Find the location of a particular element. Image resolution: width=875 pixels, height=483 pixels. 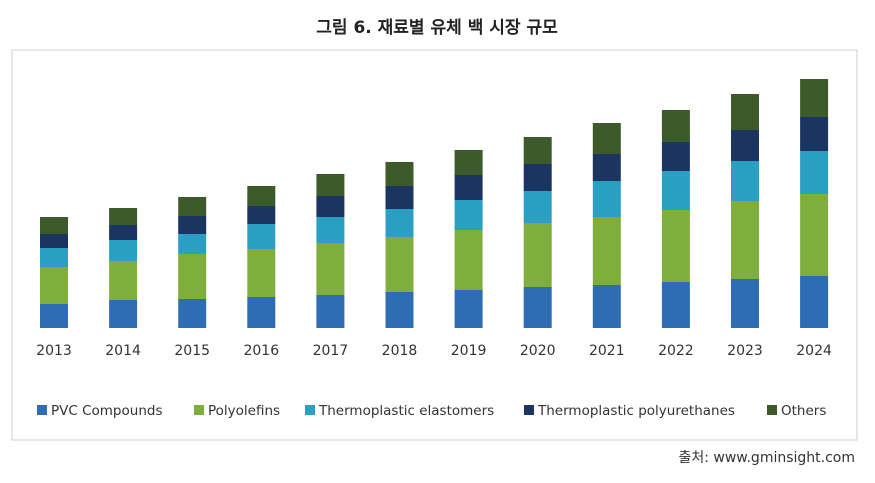

x-tick-label: 2016 is located at coordinates (261, 351).